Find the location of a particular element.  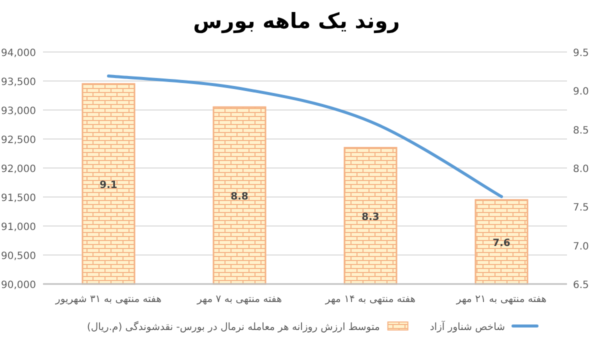

y2-tick-label: 8.5 is located at coordinates (581, 130).